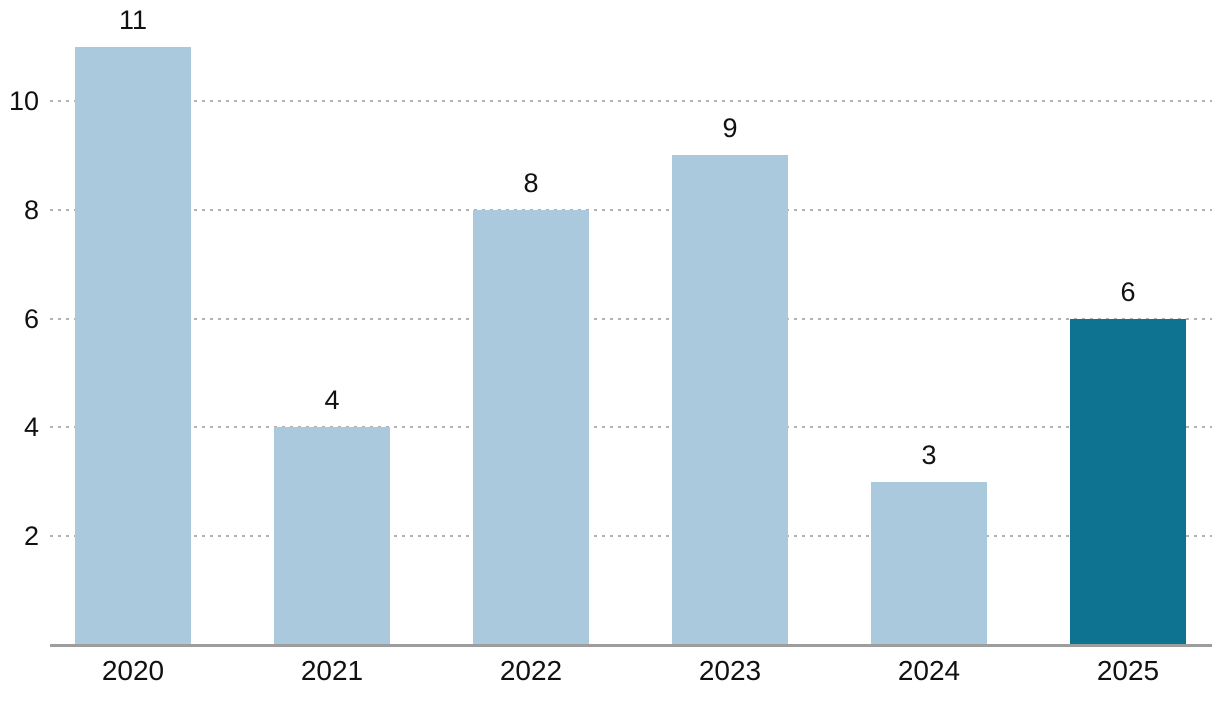 This screenshot has width=1220, height=706. Describe the element at coordinates (929, 563) in the screenshot. I see `bar-2024` at that location.